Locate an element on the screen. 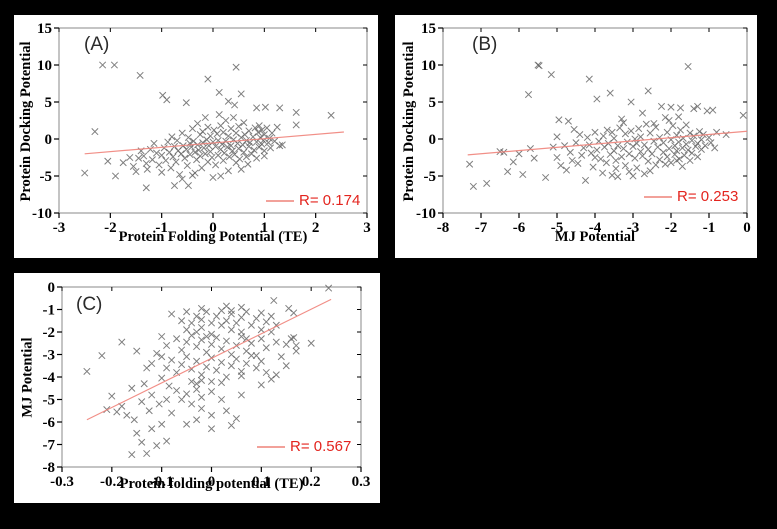 The image size is (777, 529). svg-text: 2 is located at coordinates (316, 228).